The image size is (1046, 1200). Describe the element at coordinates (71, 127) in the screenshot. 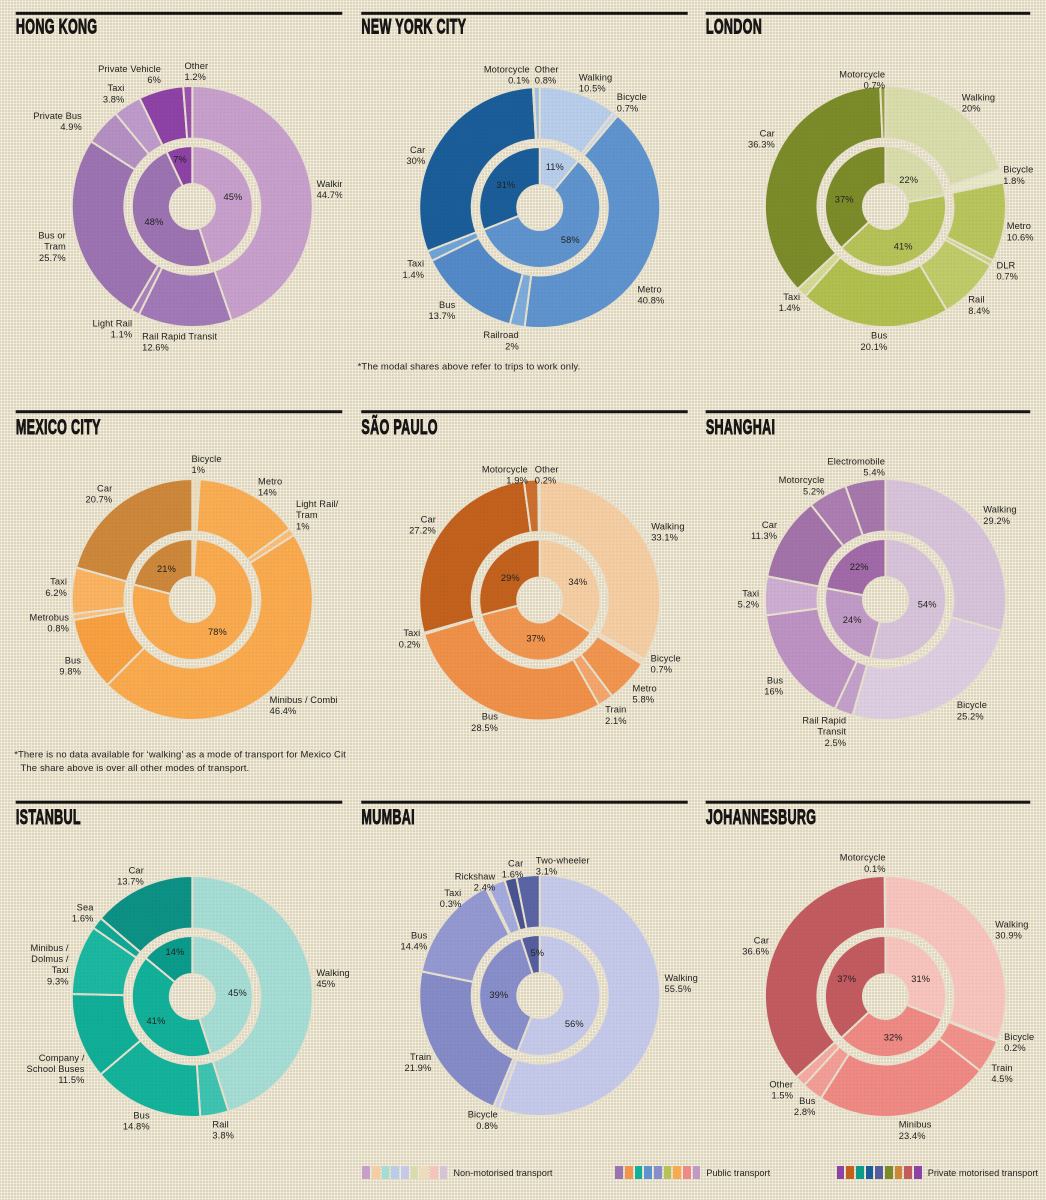

I see `svg-text: 4.9%` at that location.